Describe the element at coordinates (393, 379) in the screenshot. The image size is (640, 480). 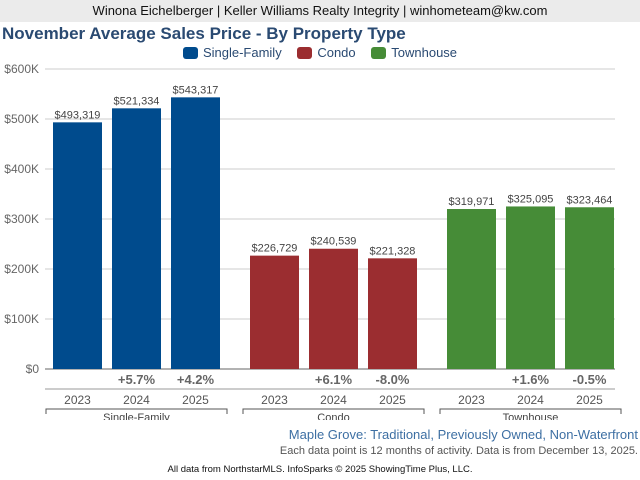
I see `change-label: -8.0%` at that location.